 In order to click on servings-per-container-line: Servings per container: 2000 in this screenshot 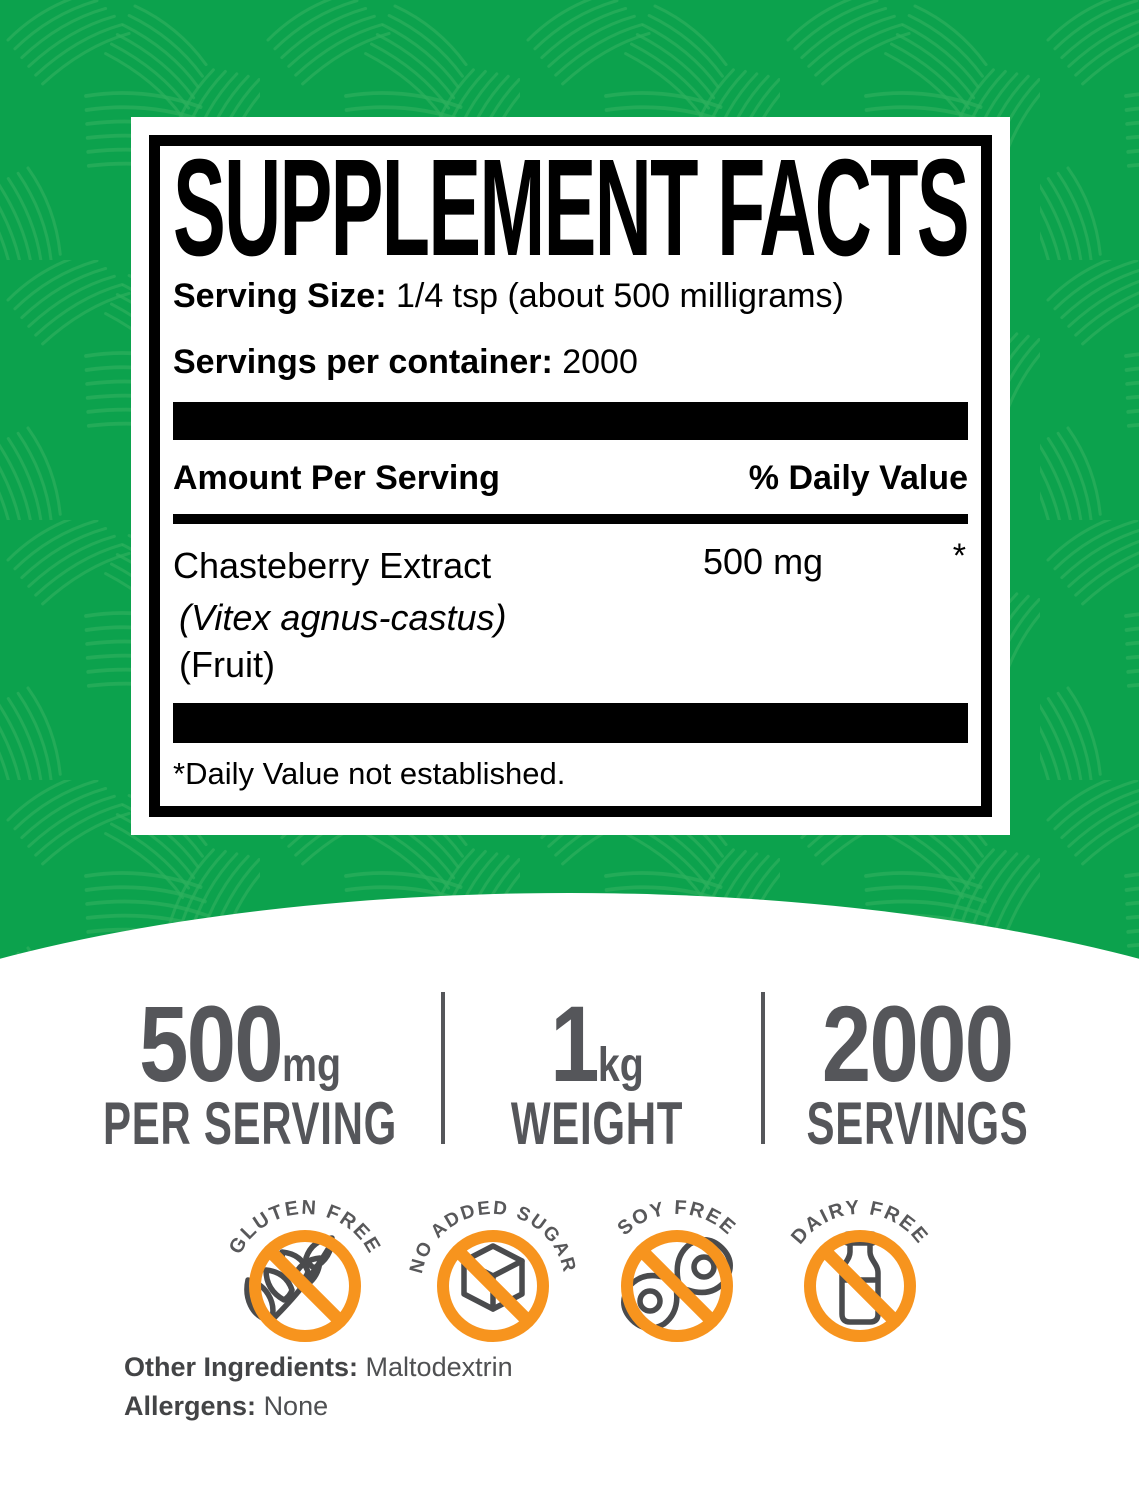, I will do `click(570, 362)`.